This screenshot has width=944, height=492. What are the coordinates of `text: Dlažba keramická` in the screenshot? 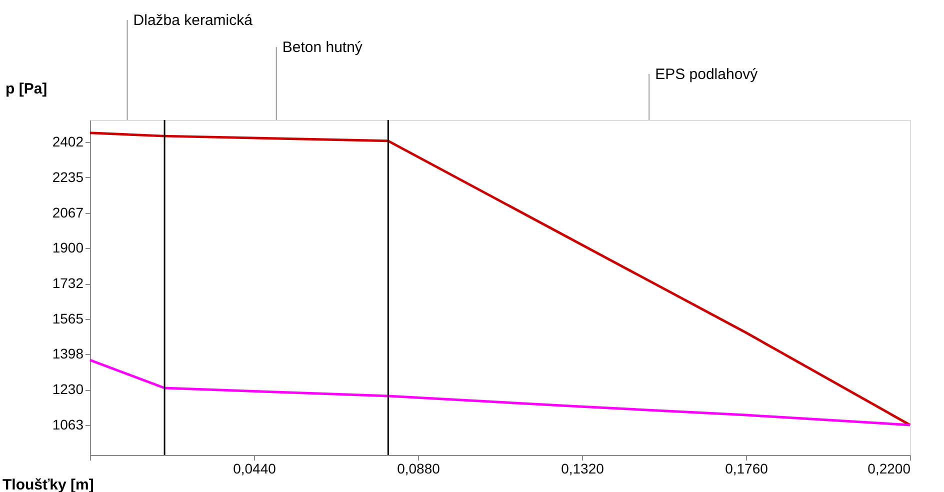 It's located at (193, 20).